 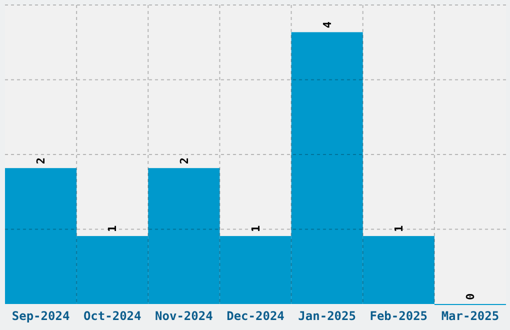 I want to click on x-tick-label: Jan-2025, so click(x=327, y=316).